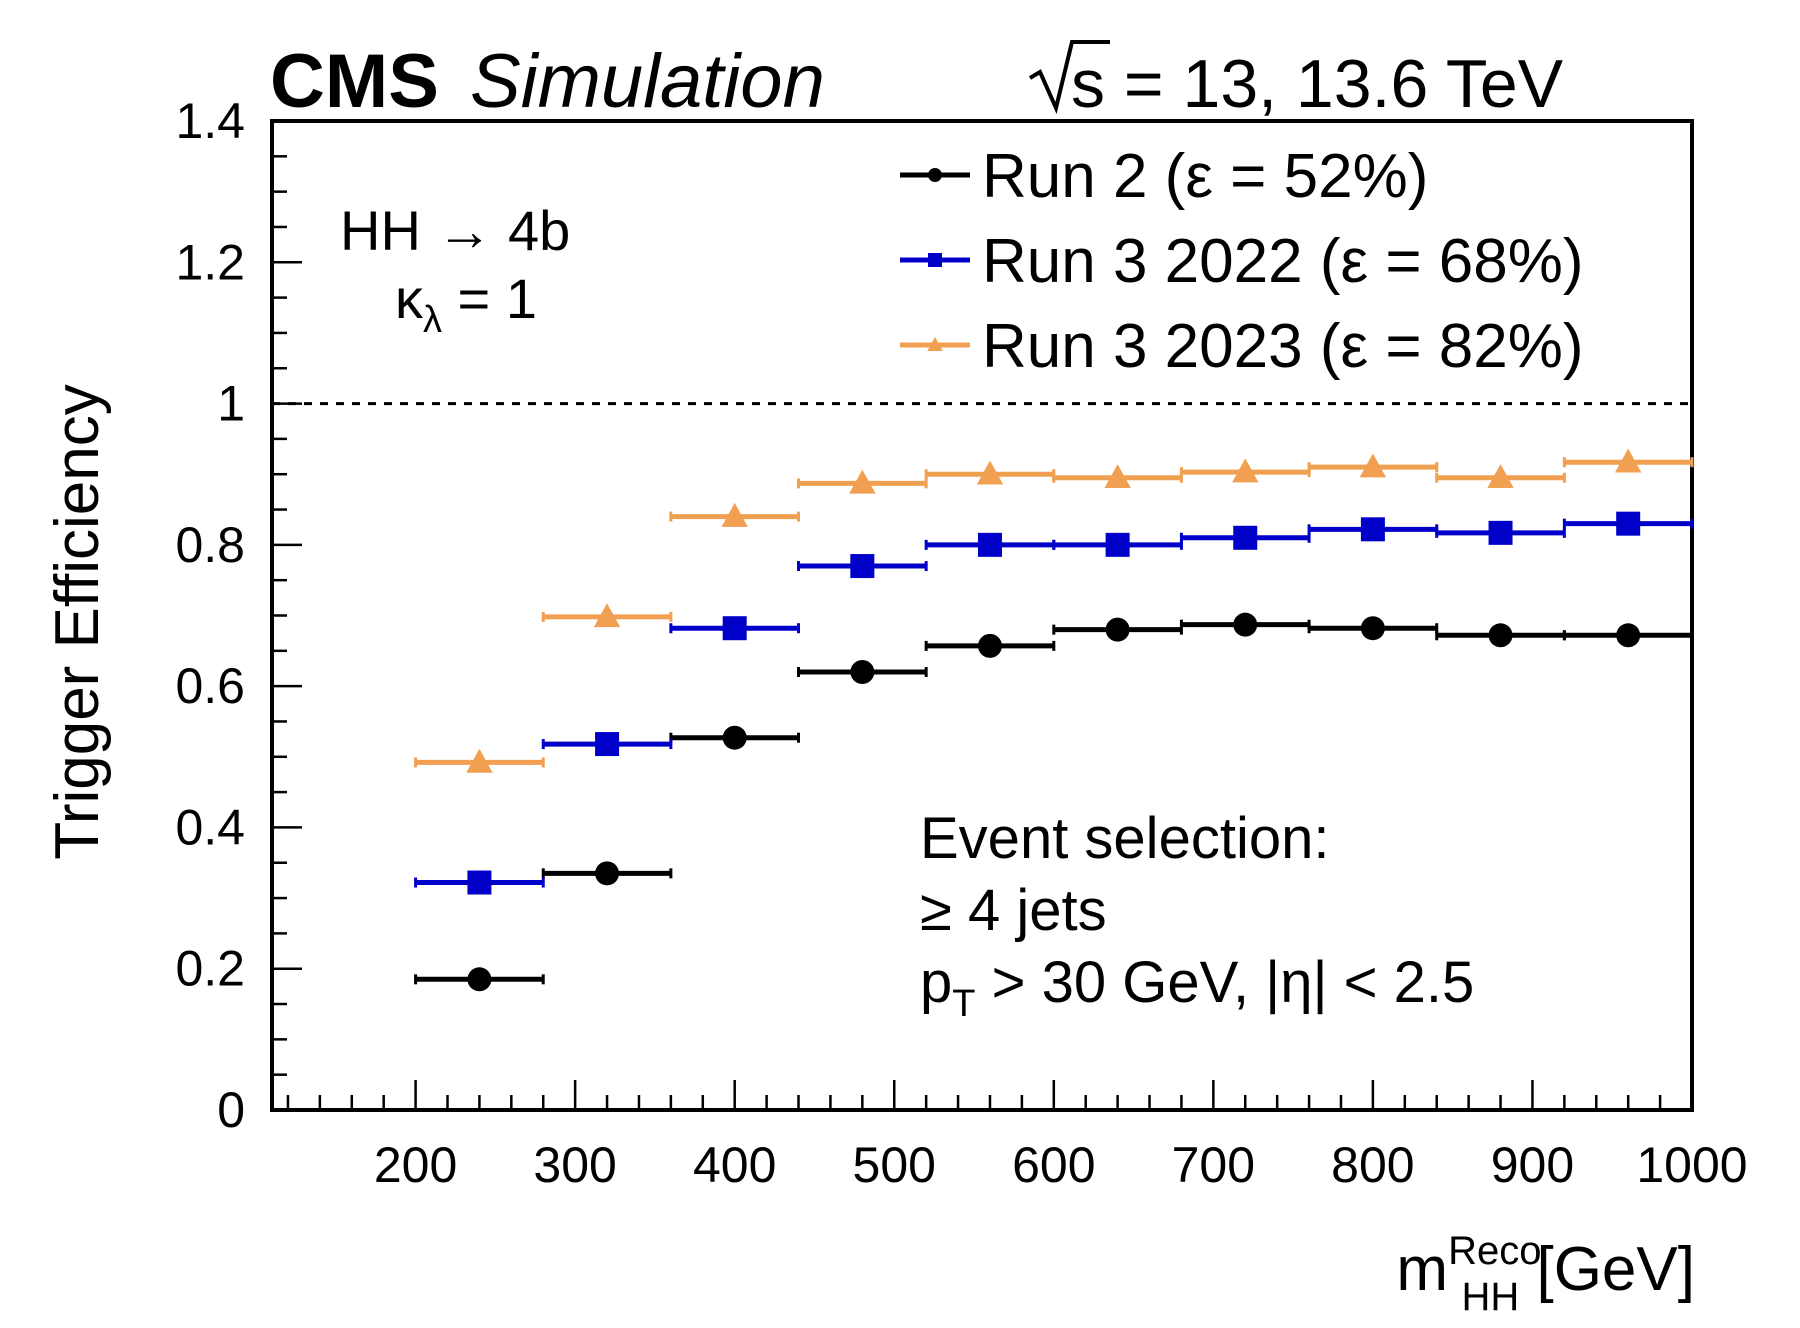 This screenshot has height=1328, width=1800. Describe the element at coordinates (574, 1165) in the screenshot. I see `x-tick-label: 300` at that location.